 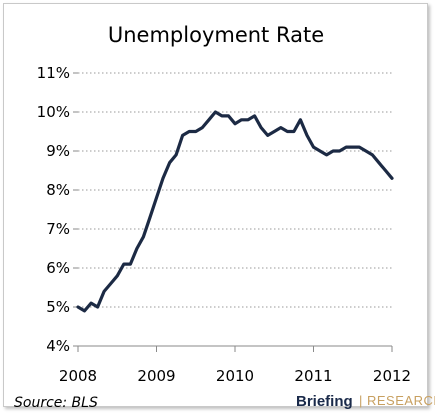 What do you see at coordinates (58, 190) in the screenshot?
I see `y-tick-label: 8%` at bounding box center [58, 190].